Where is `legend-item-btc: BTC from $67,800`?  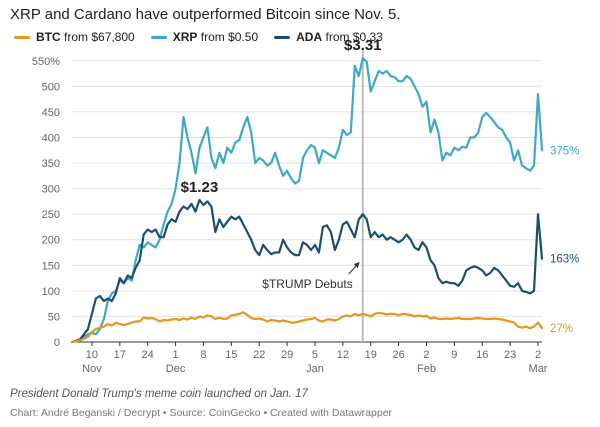 legend-item-btc: BTC from $67,800 is located at coordinates (74, 37).